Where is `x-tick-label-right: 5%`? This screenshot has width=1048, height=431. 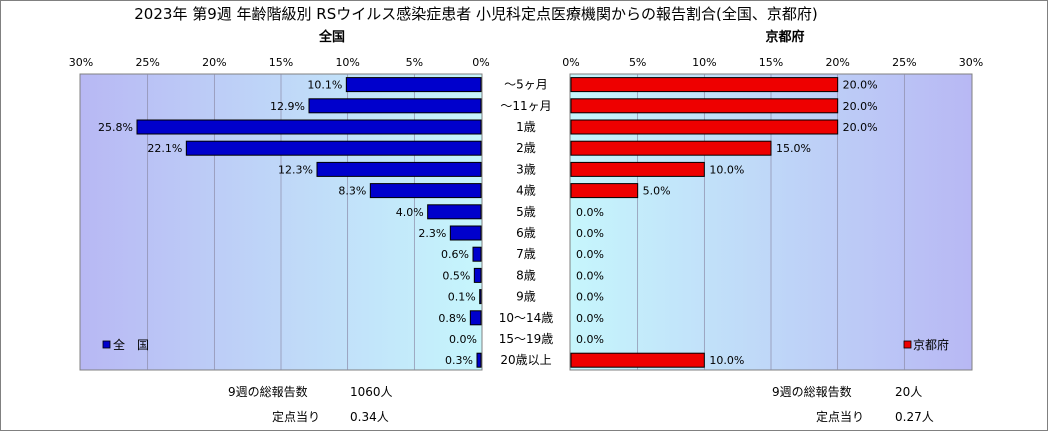 x-tick-label-right: 5% is located at coordinates (637, 62).